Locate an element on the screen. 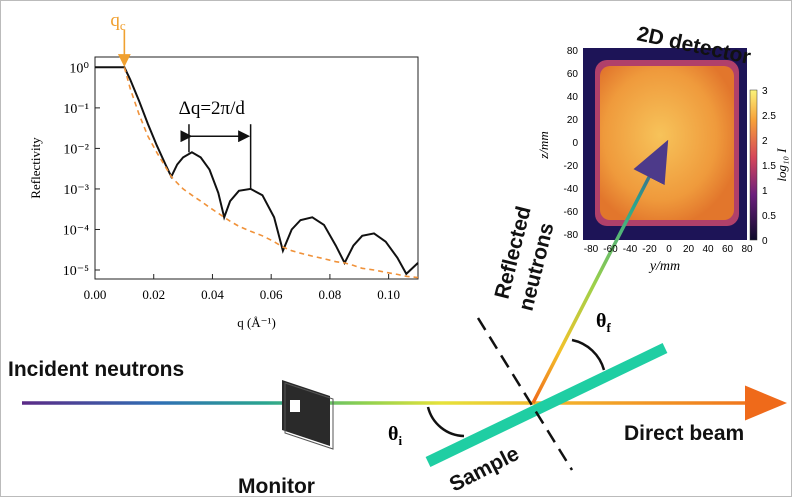 This screenshot has width=792, height=497. colorbar is located at coordinates (753, 165).